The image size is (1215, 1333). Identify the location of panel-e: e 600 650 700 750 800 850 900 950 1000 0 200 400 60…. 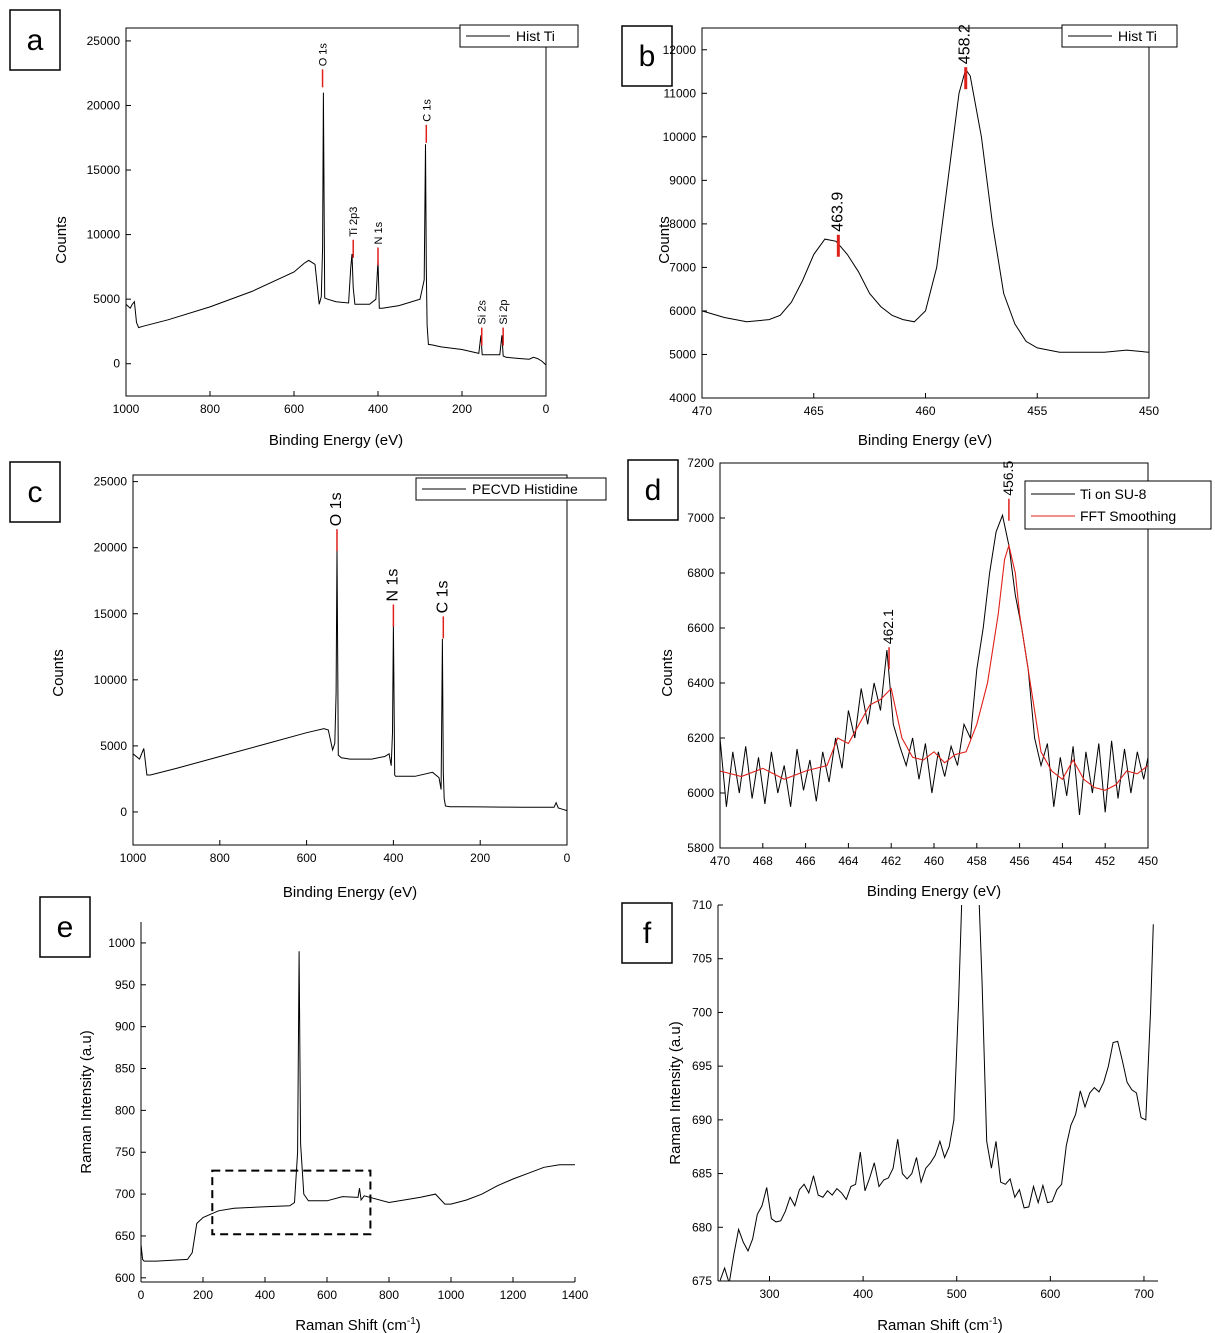
(314, 1114).